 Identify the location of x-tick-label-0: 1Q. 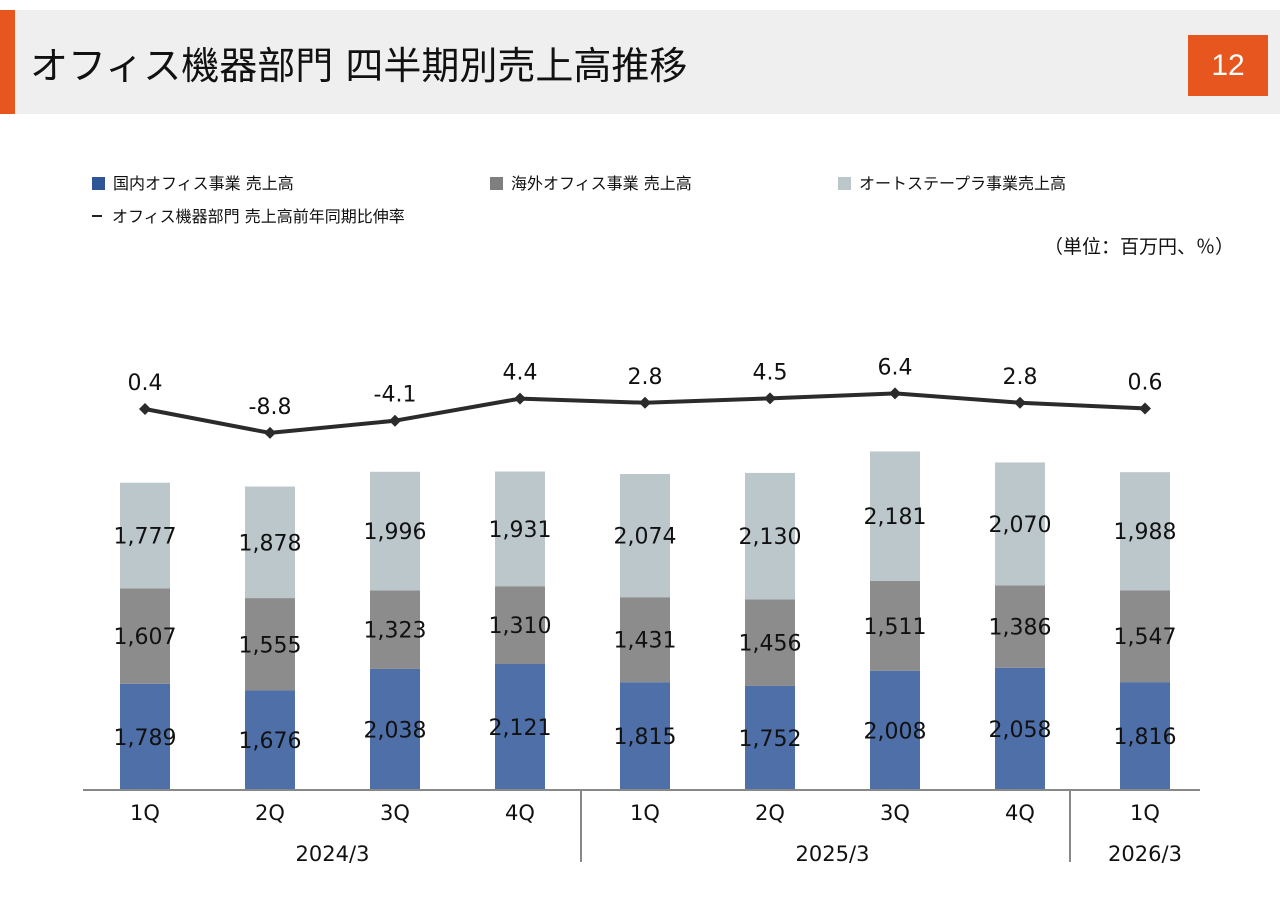
(145, 813).